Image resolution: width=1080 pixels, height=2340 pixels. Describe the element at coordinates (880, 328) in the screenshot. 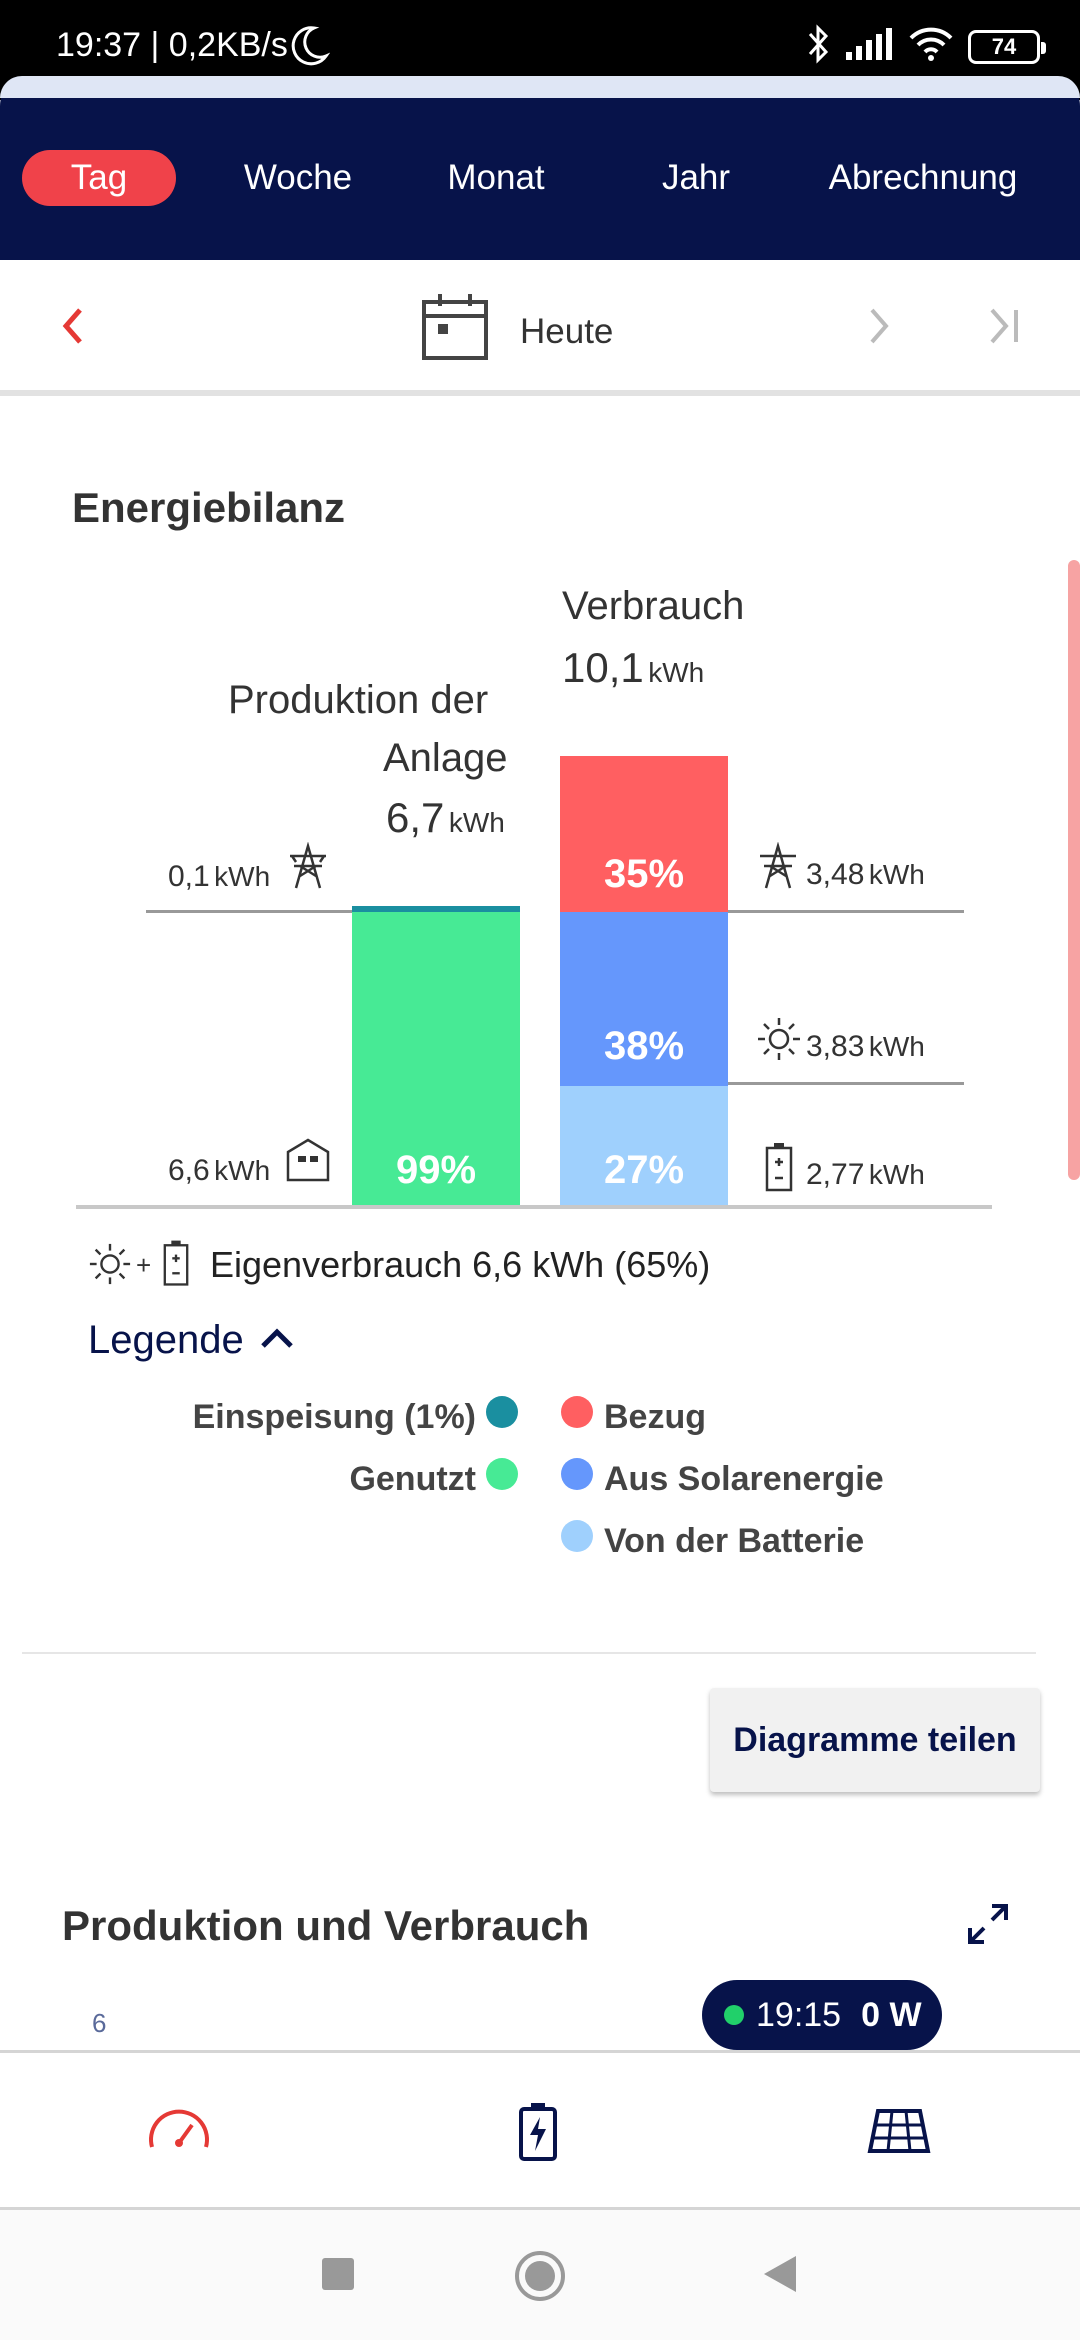

I see `chevron-right-icon` at that location.